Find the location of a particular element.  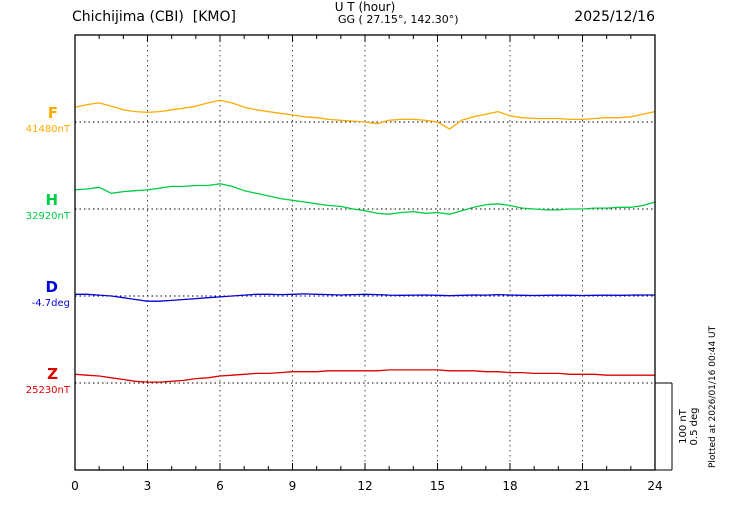

x-tick-label: 3 is located at coordinates (148, 486).